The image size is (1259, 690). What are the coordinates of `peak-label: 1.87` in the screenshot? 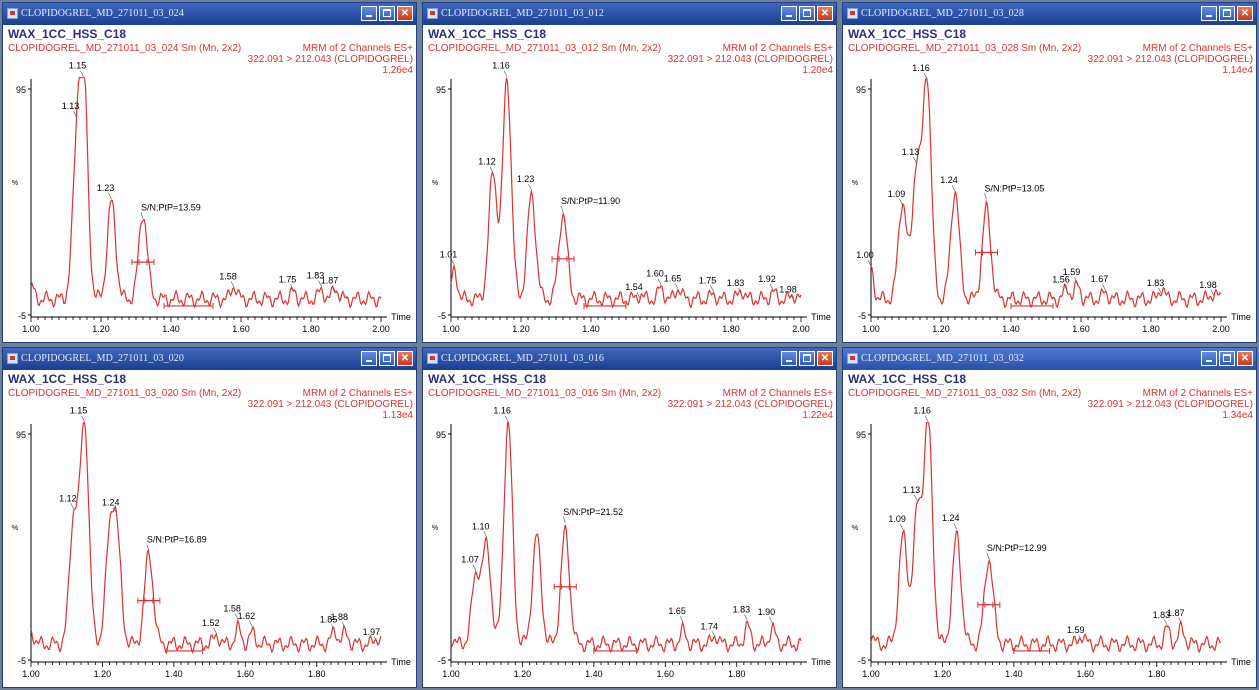 It's located at (1176, 613).